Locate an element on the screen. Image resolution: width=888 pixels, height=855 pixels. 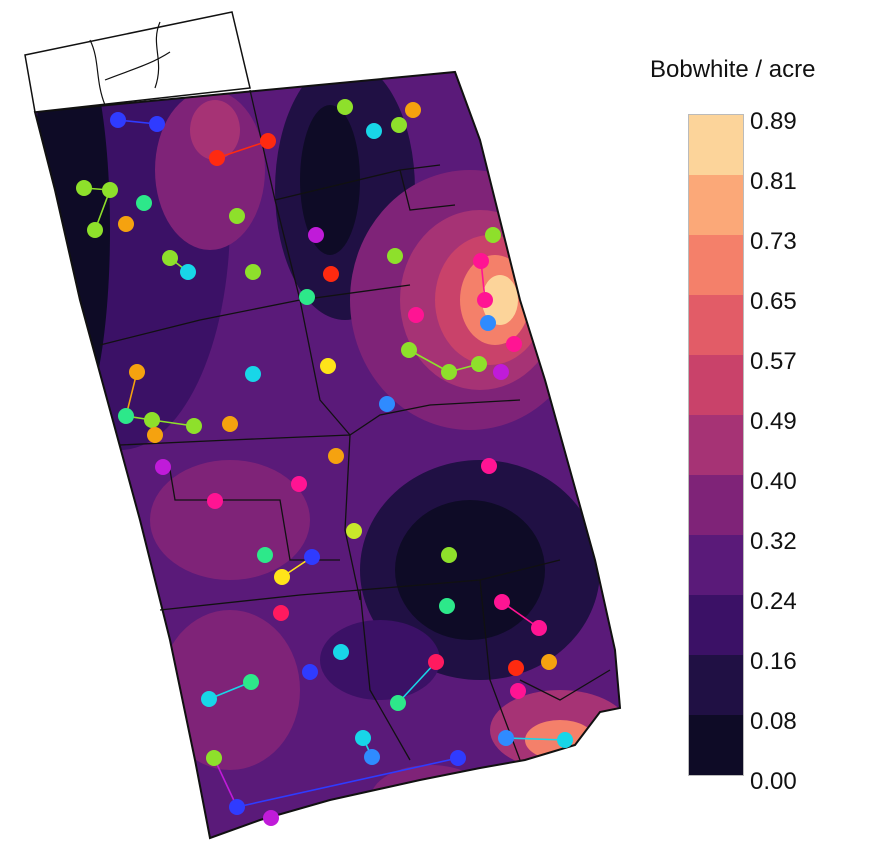
legend-break-label: 0.65 is located at coordinates (773, 301).